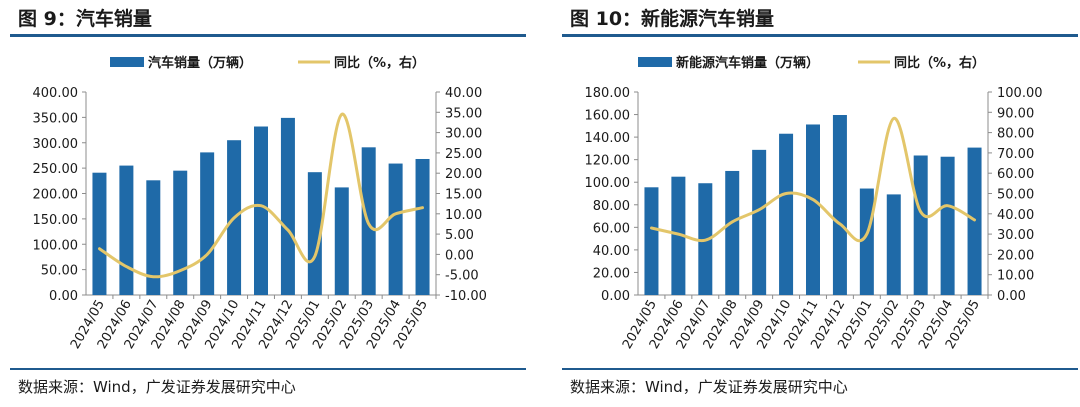  What do you see at coordinates (611, 228) in the screenshot?
I see `y-tick-label-left: 60.00` at bounding box center [611, 228].